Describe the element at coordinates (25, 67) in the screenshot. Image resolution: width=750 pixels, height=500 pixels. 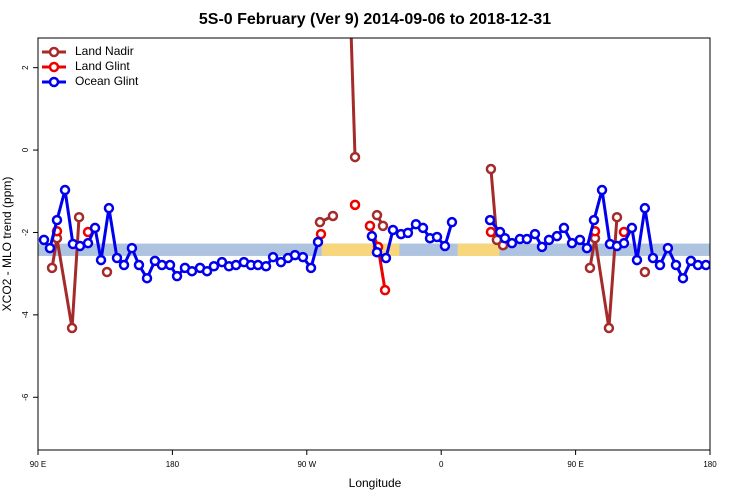
I see `y-tick-label: 2` at that location.